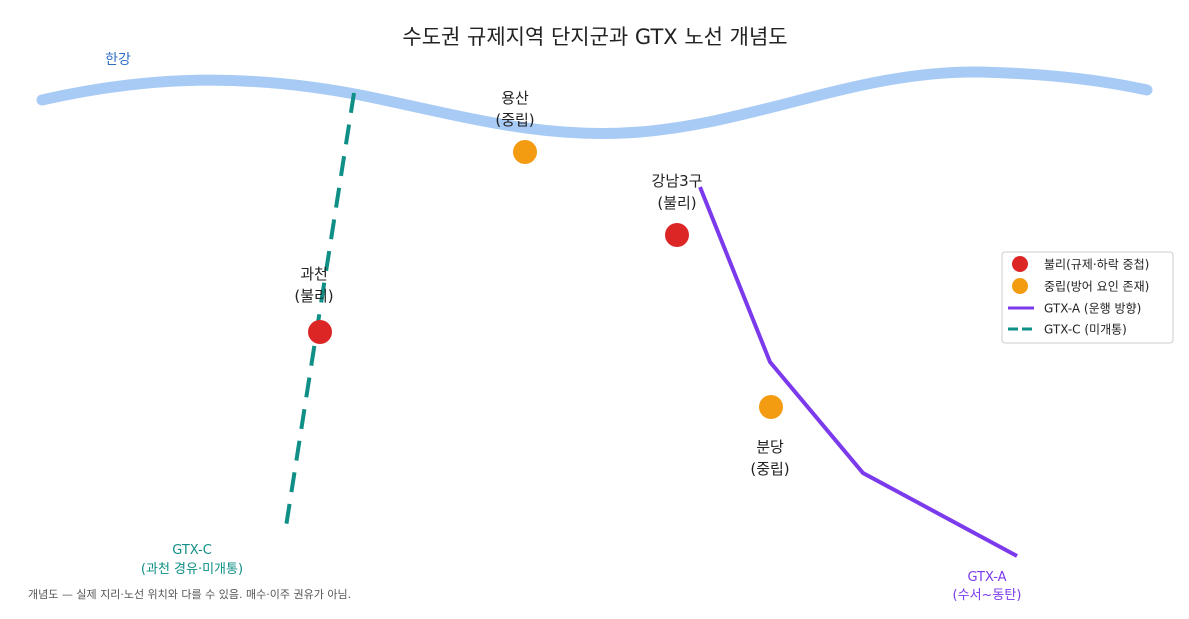  What do you see at coordinates (987, 586) in the screenshot?
I see `line-label: GTX-A (수서~동탄)` at bounding box center [987, 586].